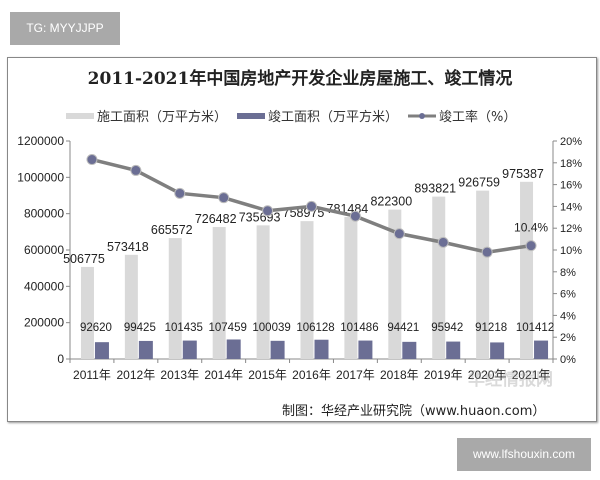  What do you see at coordinates (359, 328) in the screenshot?
I see `completed-value-label: 101486` at bounding box center [359, 328].